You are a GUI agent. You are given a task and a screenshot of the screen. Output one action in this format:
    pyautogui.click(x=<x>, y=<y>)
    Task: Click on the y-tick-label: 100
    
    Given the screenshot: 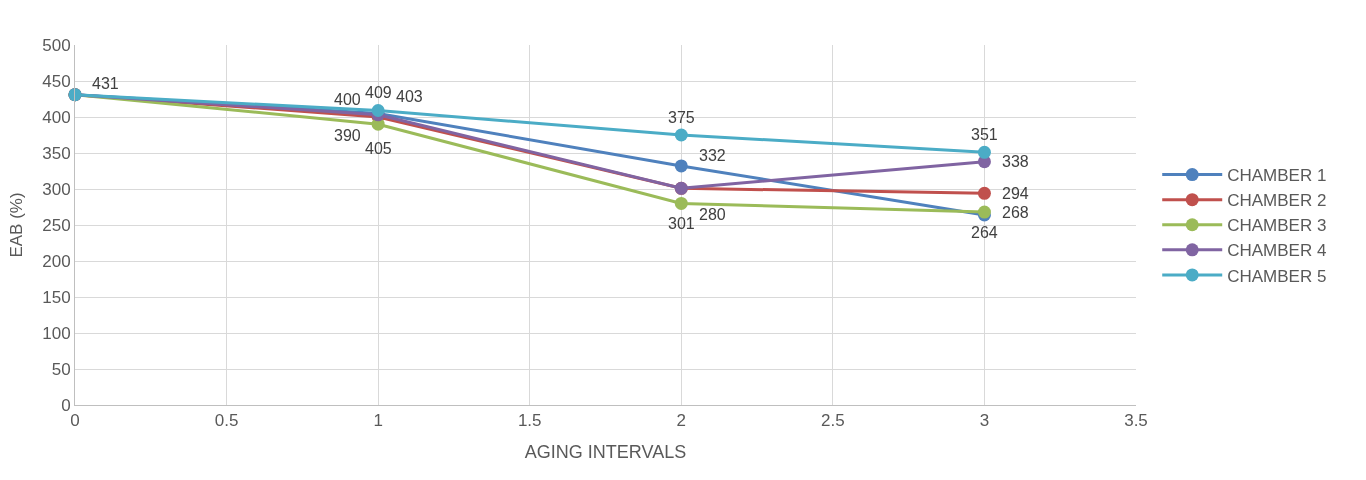 What is the action you would take?
    pyautogui.click(x=56, y=333)
    